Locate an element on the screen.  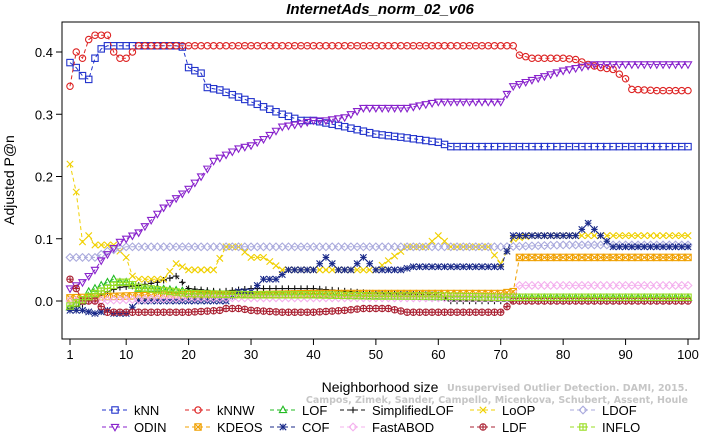
y-tick-label: 0.0 is located at coordinates (44, 301).